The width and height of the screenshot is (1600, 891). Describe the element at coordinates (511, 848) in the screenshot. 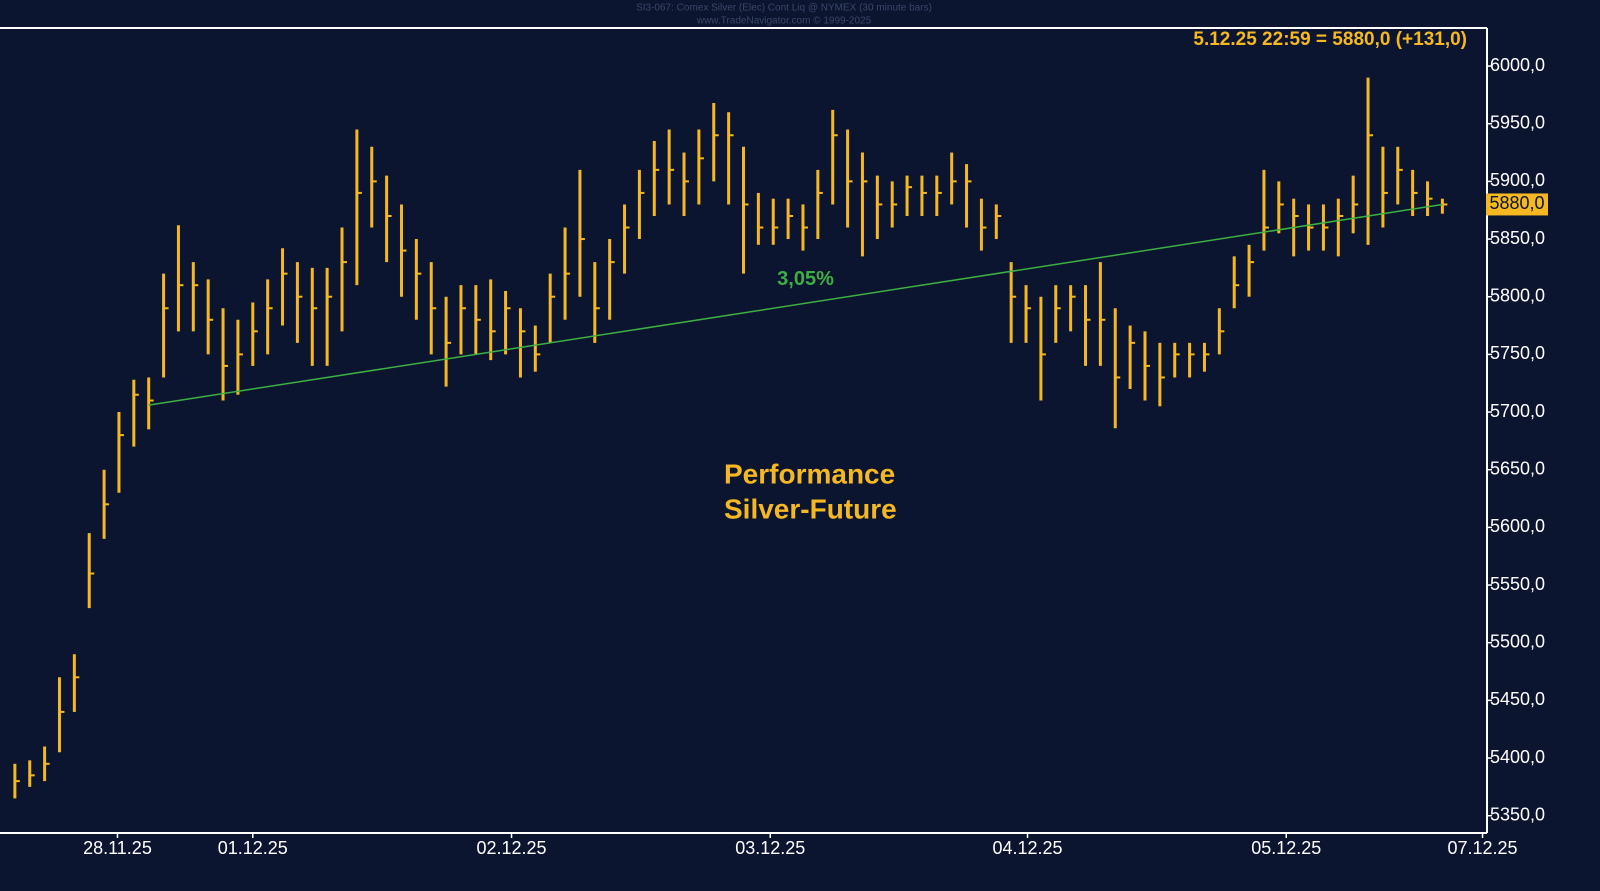

I see `x-tick-label: 02.12.25` at that location.